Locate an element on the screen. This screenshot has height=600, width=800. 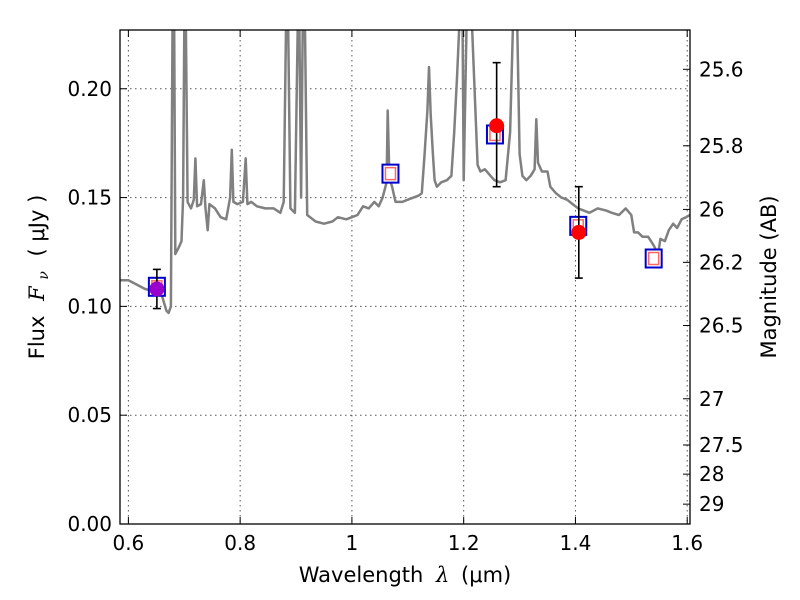
x-axis-title: Wavelength λ (μm) is located at coordinates (405, 575).